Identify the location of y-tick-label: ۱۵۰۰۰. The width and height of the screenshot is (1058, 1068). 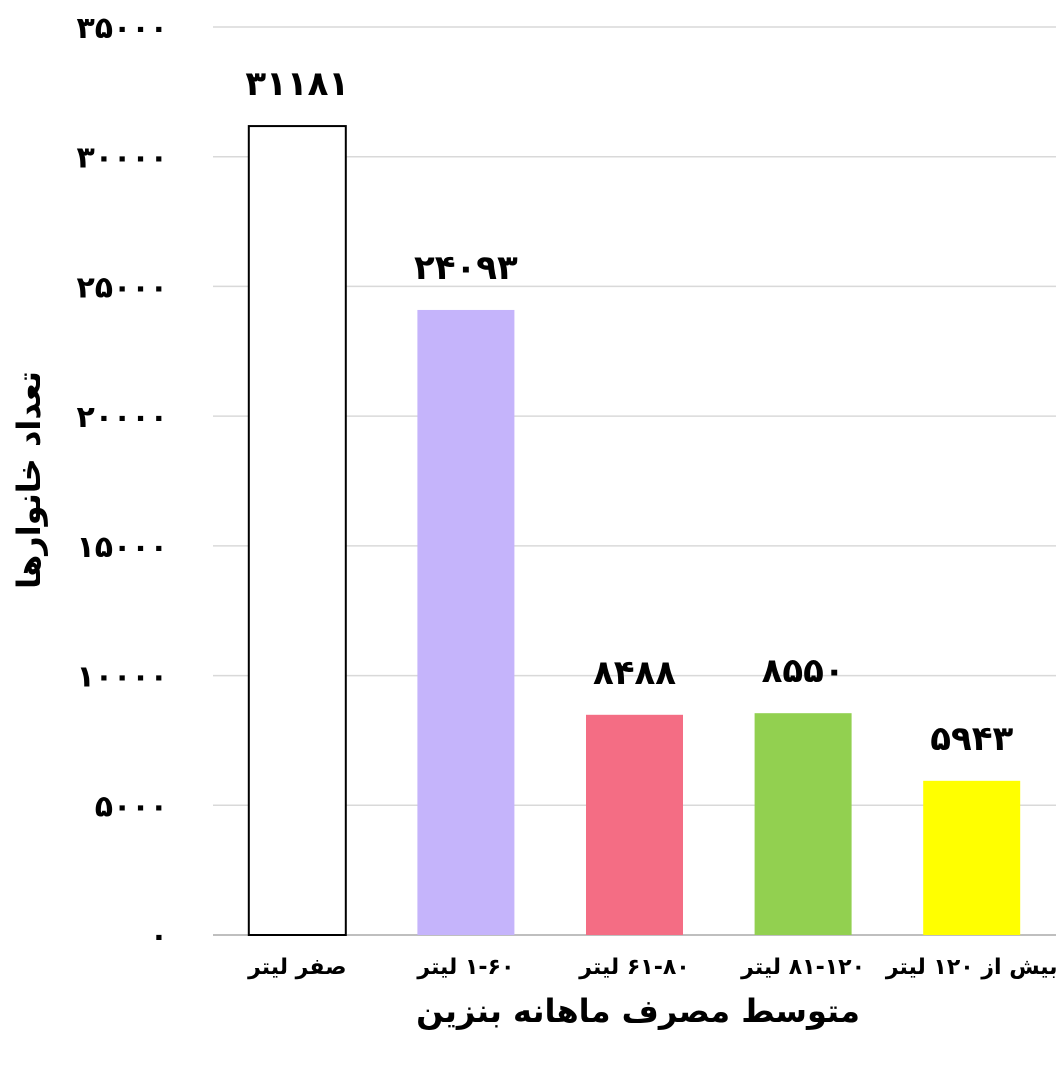
(122, 547).